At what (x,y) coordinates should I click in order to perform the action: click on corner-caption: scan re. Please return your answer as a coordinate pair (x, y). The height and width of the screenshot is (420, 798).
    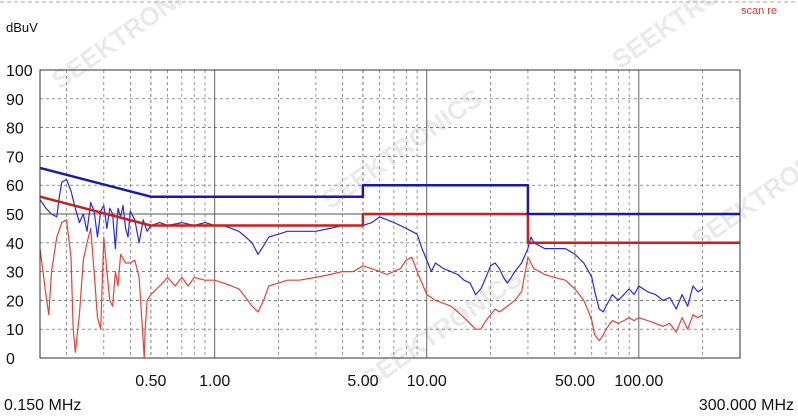
    Looking at the image, I should click on (759, 11).